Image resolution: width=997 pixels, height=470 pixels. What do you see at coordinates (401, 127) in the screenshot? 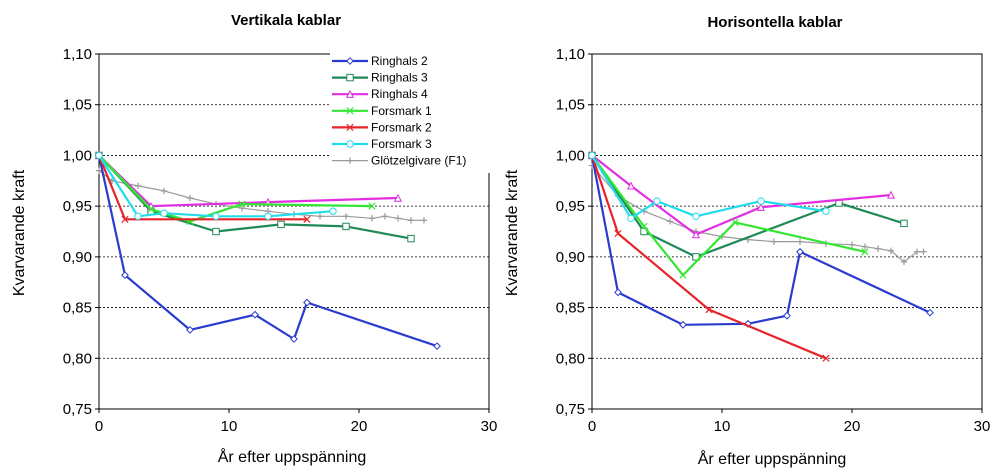
I see `legend-label: Forsmark 2` at bounding box center [401, 127].